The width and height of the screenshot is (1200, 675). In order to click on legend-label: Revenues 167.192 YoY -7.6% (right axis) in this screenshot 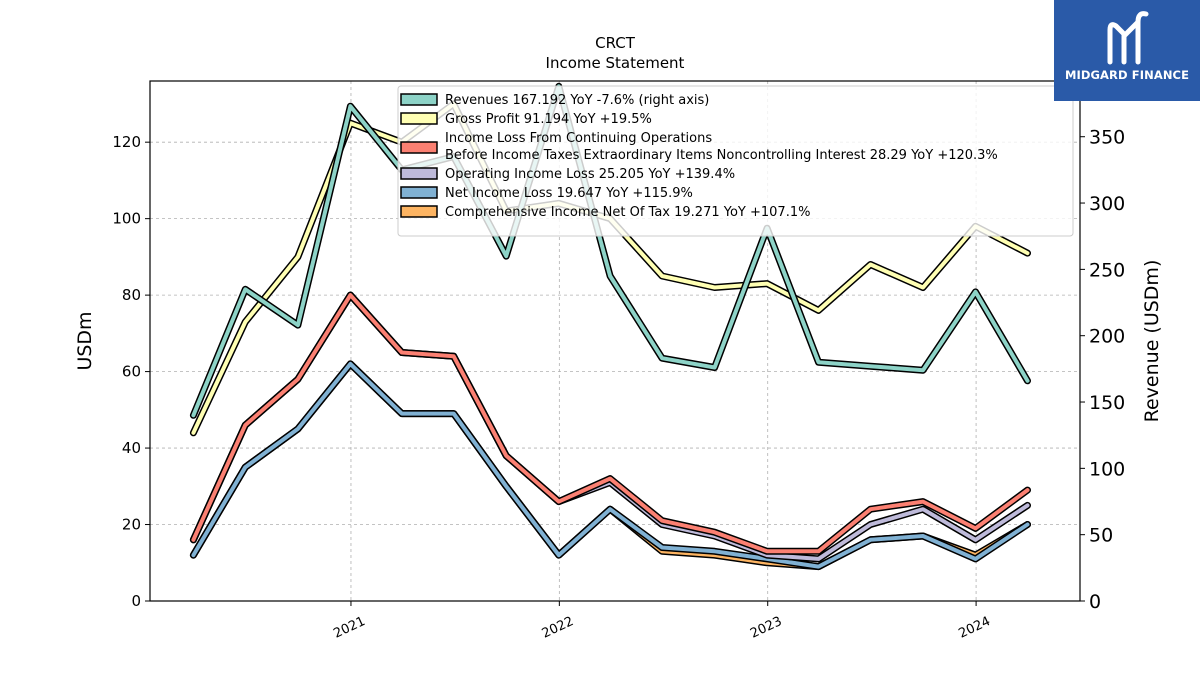, I will do `click(577, 100)`.